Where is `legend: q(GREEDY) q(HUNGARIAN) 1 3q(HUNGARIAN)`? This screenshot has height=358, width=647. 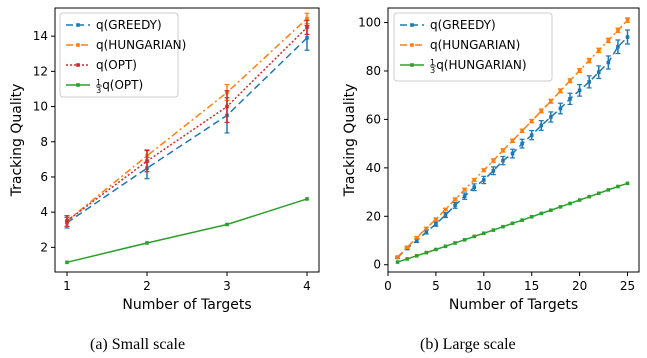
legend: q(GREEDY) q(HUNGARIAN) 1 3q(HUNGARIAN) is located at coordinates (473, 47).